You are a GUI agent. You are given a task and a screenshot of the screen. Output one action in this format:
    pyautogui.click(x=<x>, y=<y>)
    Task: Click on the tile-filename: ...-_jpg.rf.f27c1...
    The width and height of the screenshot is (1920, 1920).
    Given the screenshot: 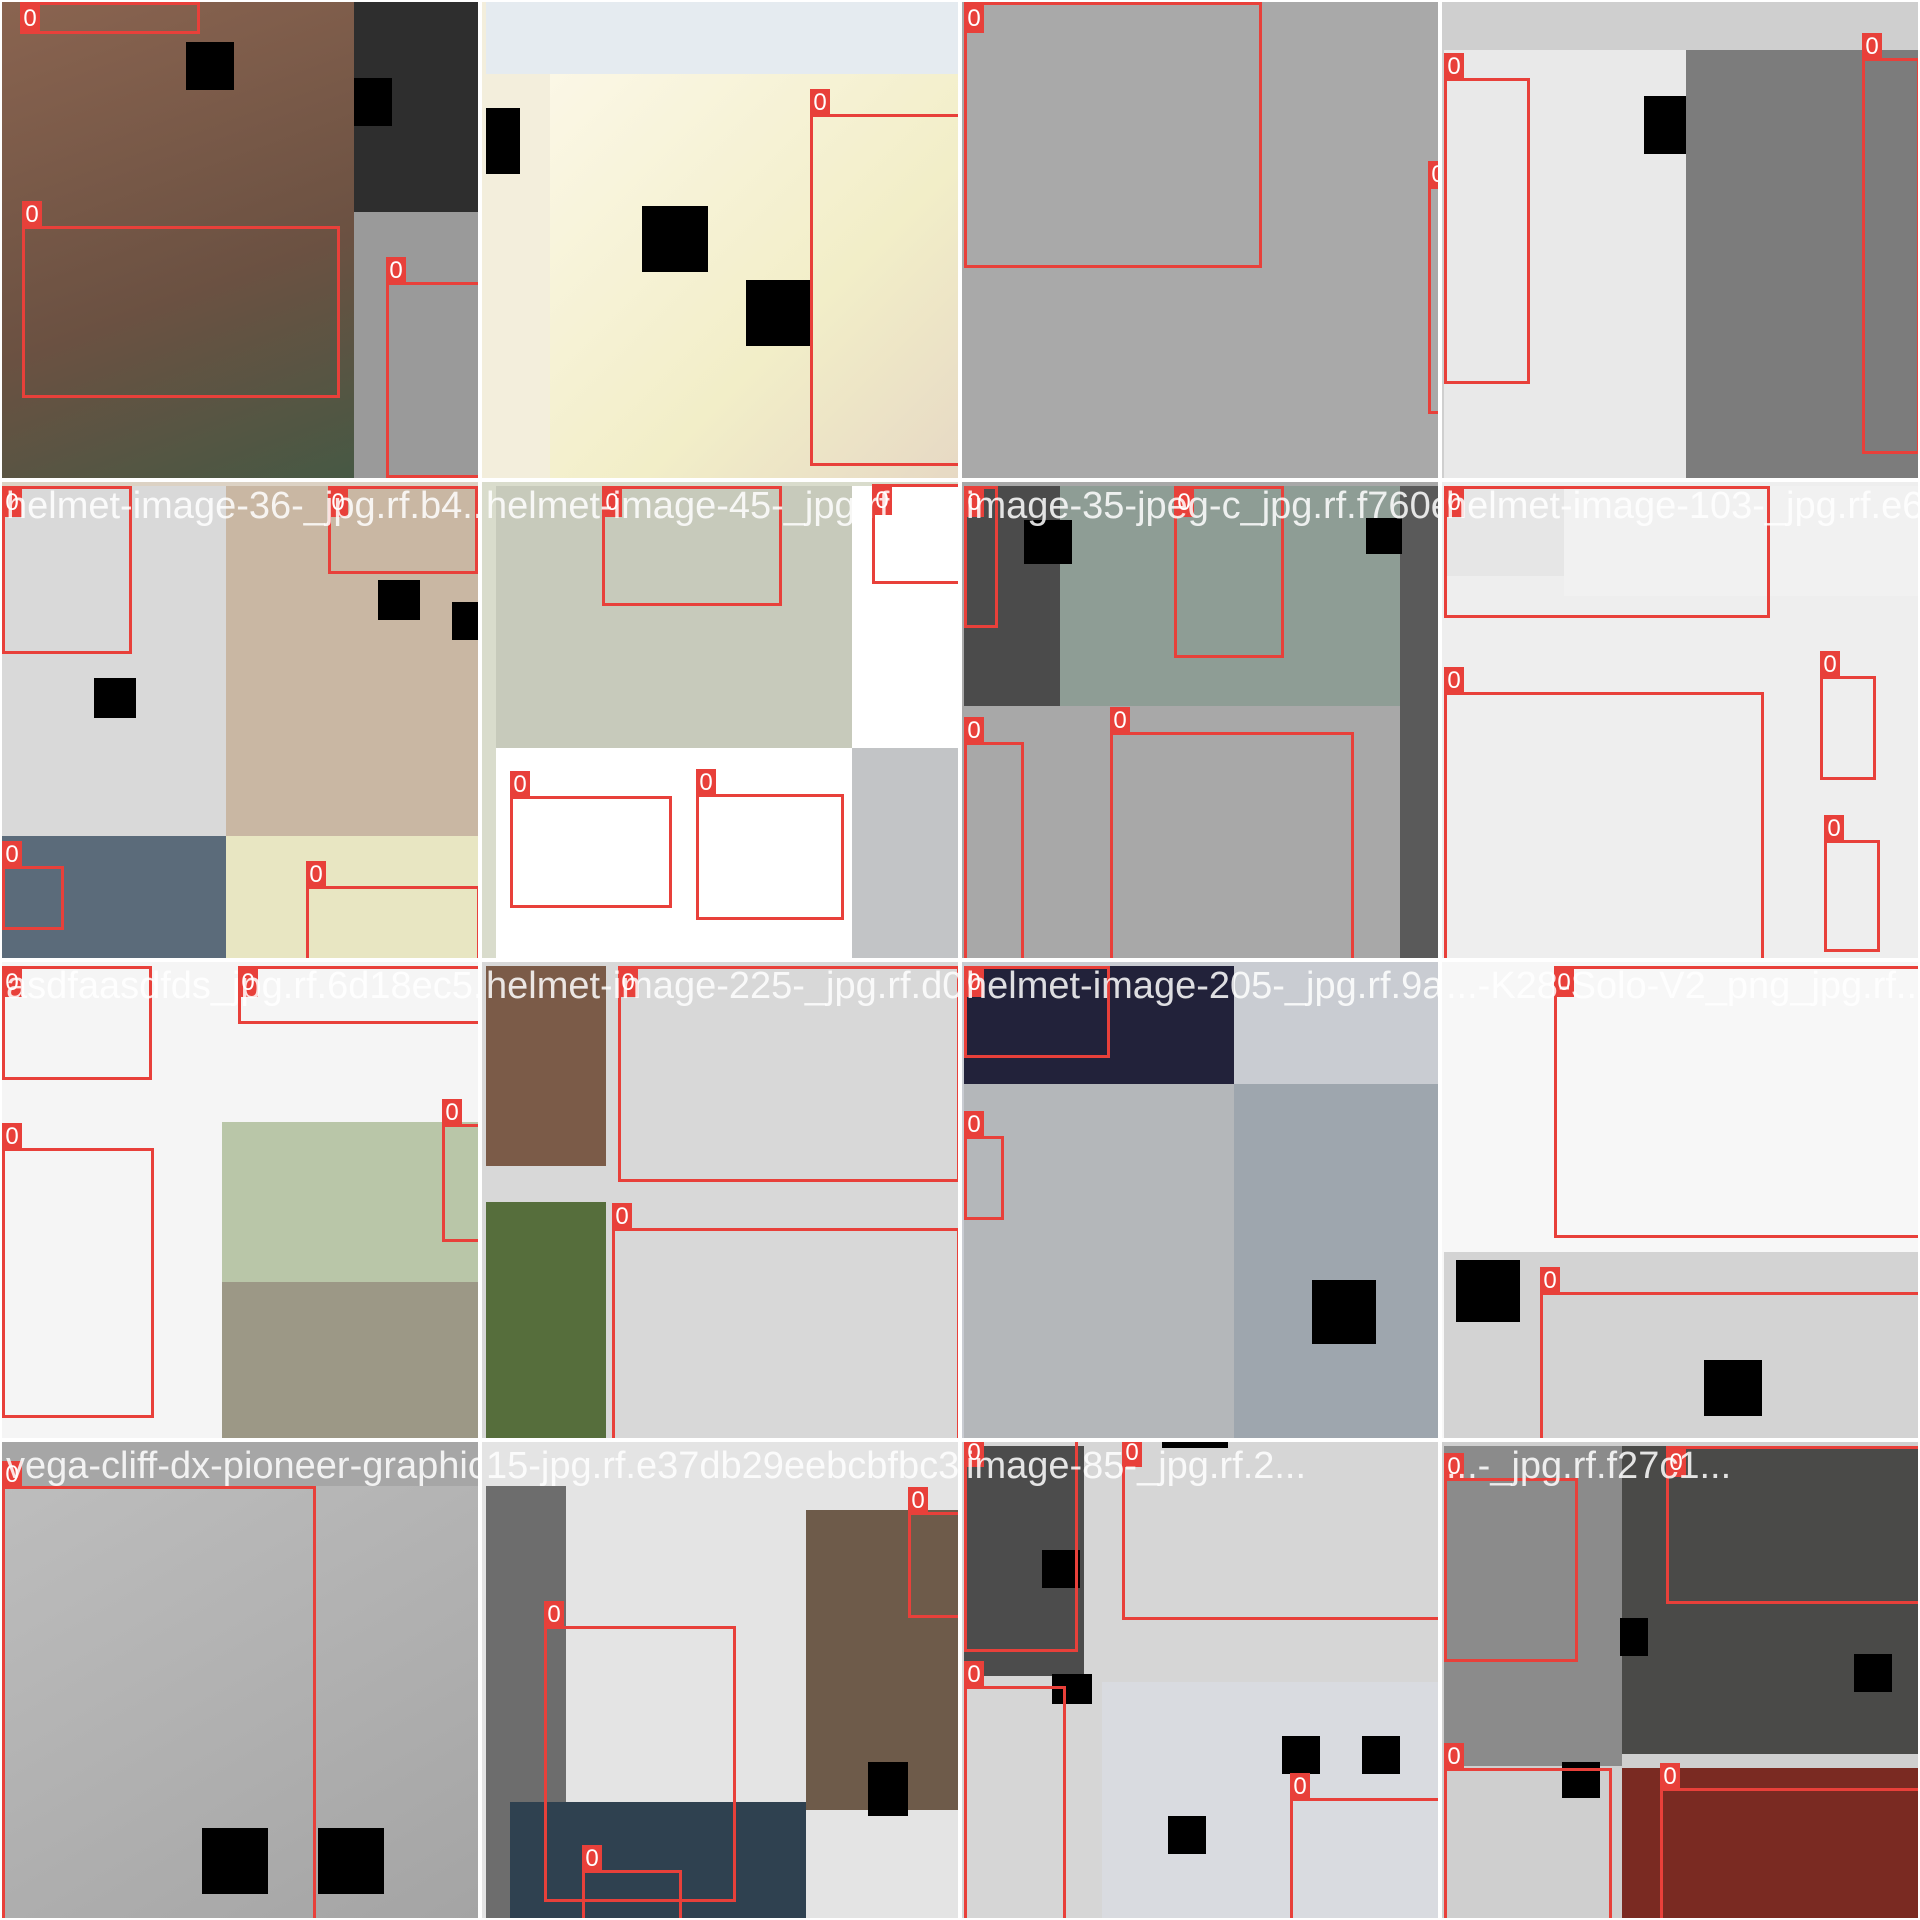 What is the action you would take?
    pyautogui.click(x=1589, y=1466)
    